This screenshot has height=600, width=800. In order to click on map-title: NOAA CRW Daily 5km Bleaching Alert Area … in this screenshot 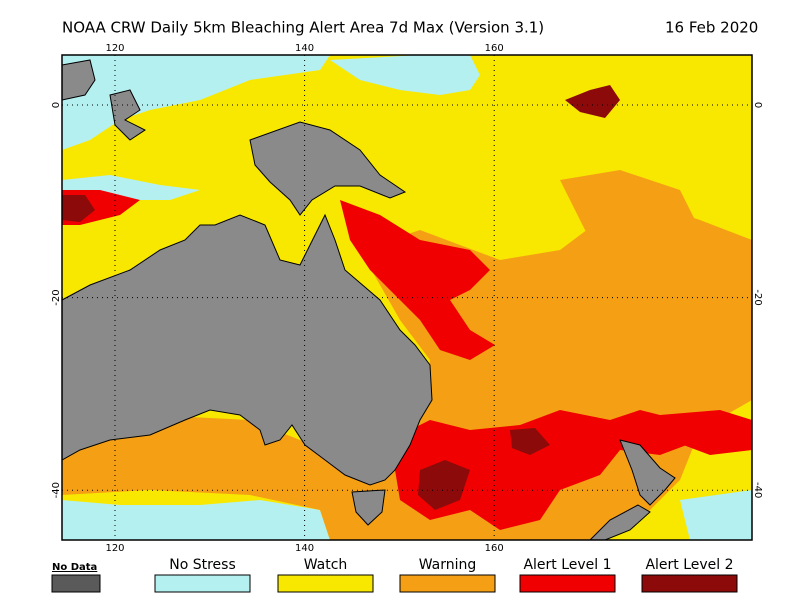, I will do `click(303, 28)`.